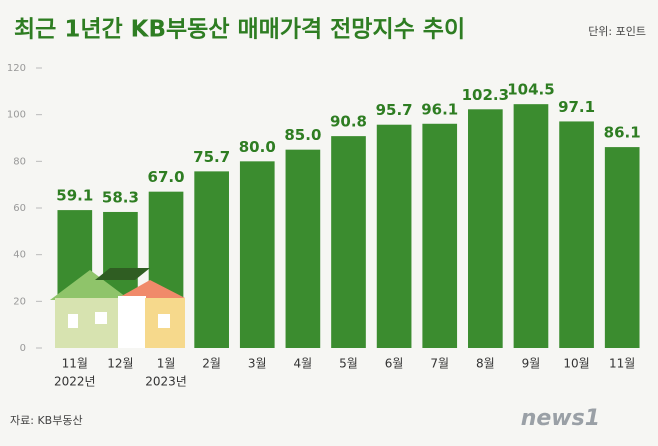 This screenshot has height=446, width=658. Describe the element at coordinates (303, 364) in the screenshot. I see `x-tick-label: 4월` at that location.